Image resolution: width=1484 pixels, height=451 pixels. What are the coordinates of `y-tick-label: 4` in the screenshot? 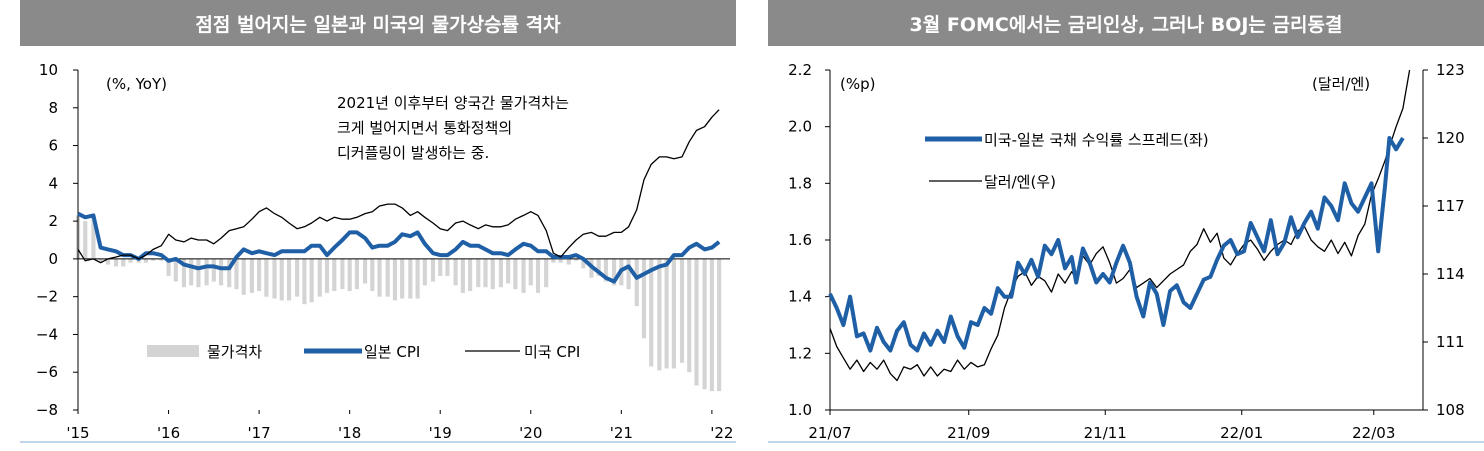 It's located at (53, 183).